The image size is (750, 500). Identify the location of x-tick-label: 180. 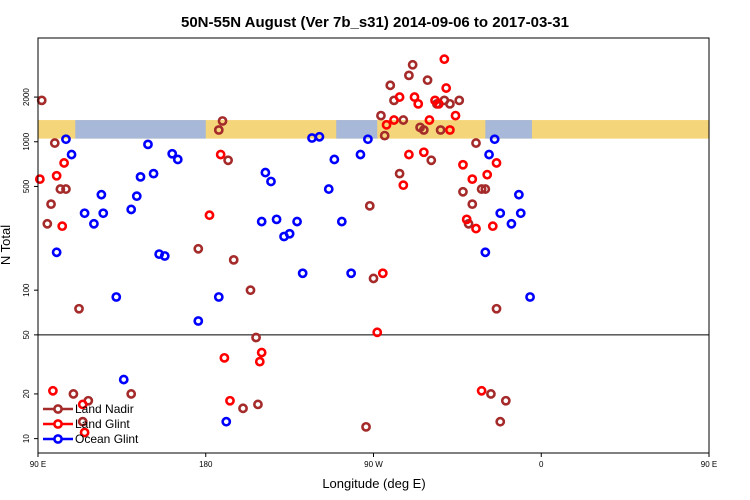
(206, 464).